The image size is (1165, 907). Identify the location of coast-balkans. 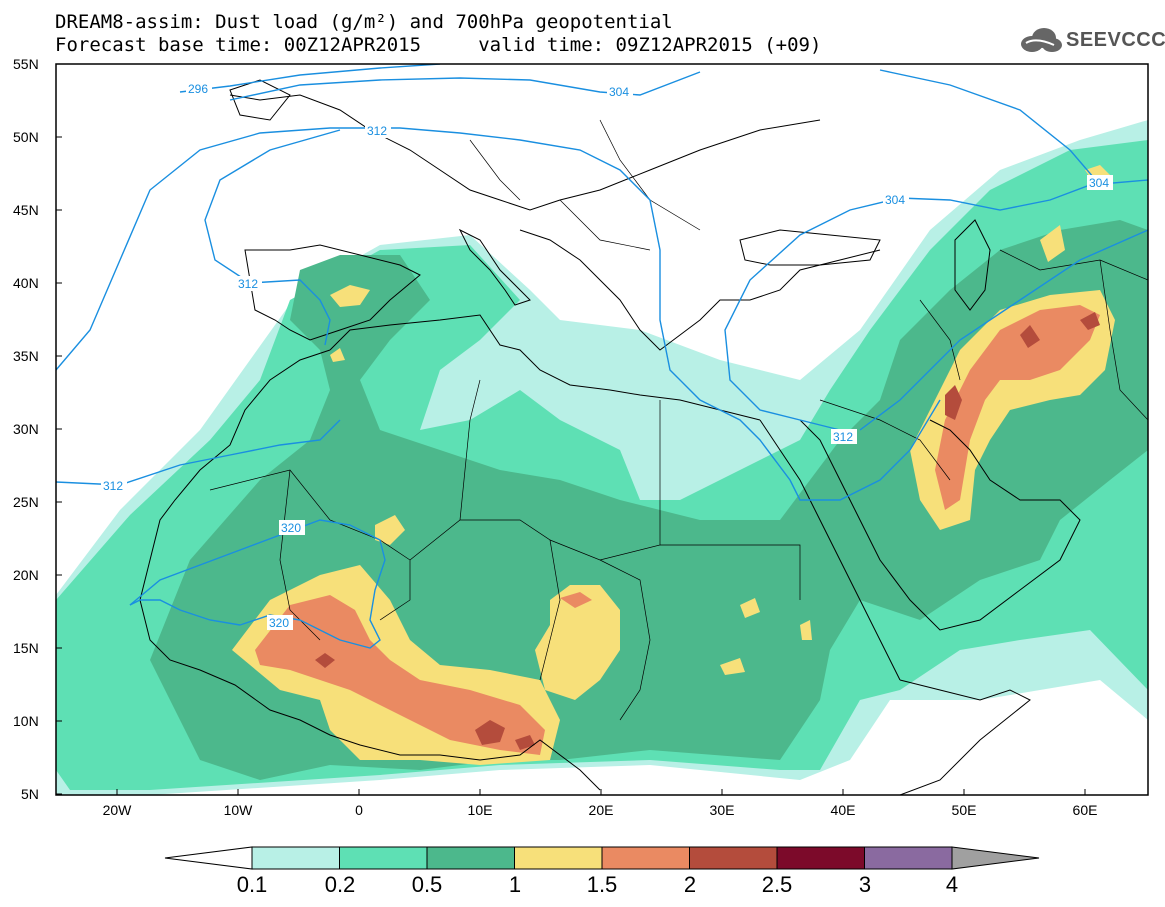
(700, 290).